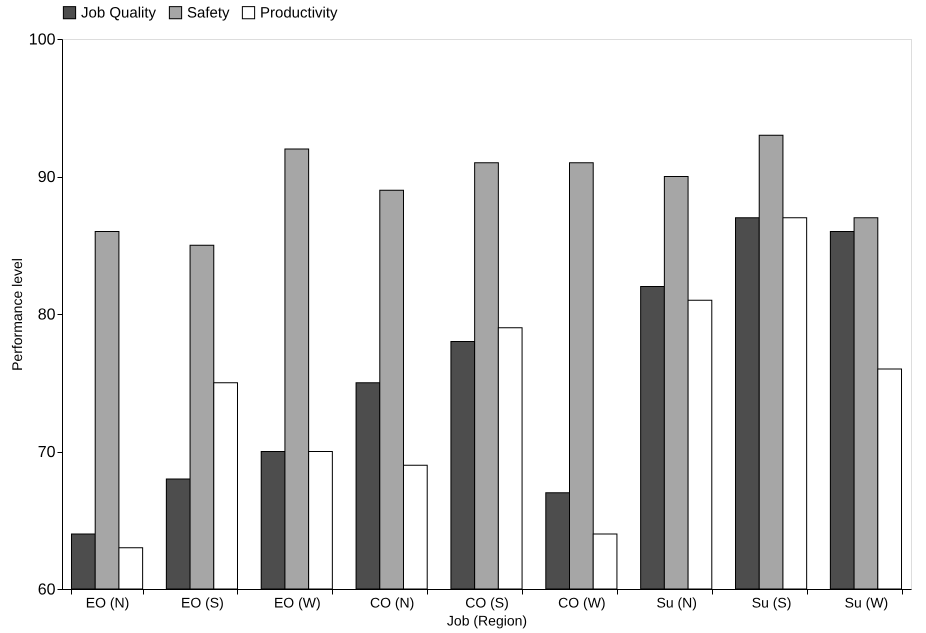  Describe the element at coordinates (47, 452) in the screenshot. I see `y-tick-label: 70` at that location.